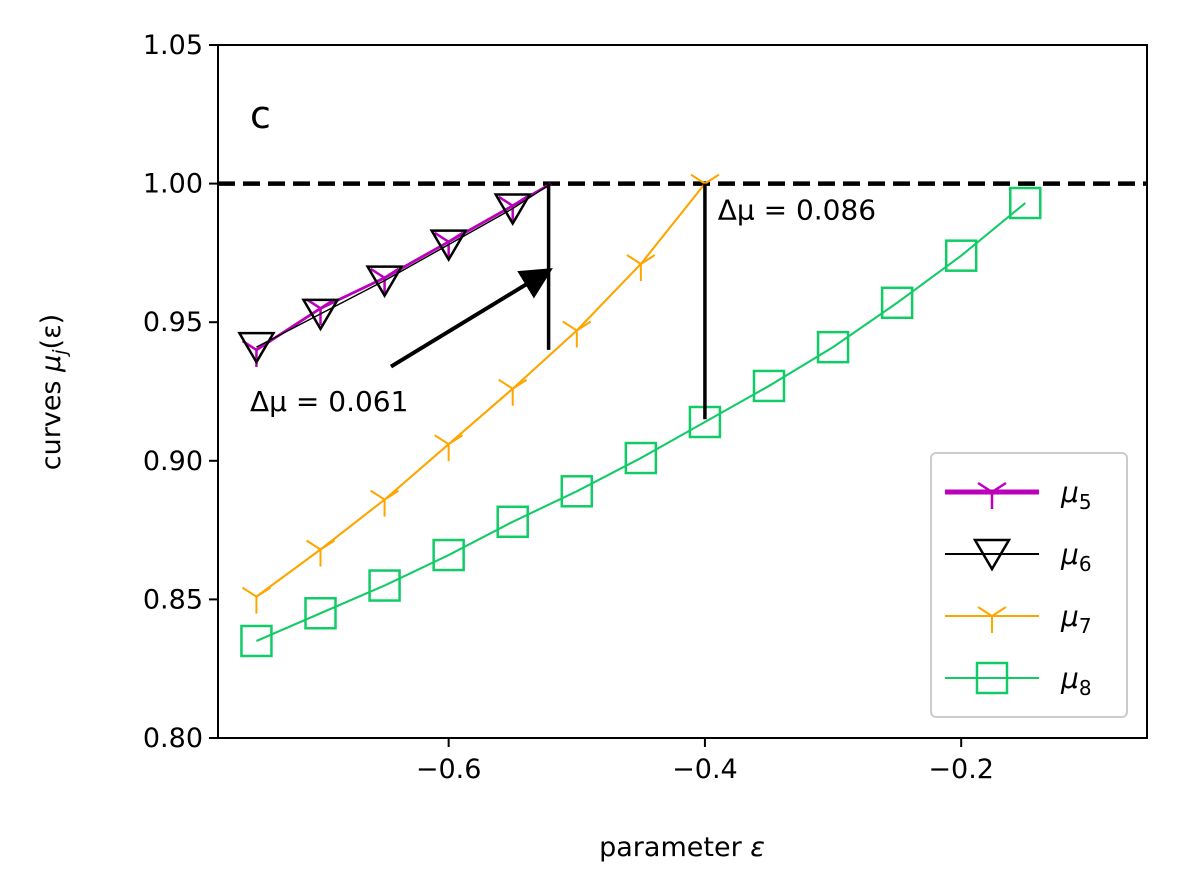  What do you see at coordinates (173, 599) in the screenshot?
I see `y-tick-label: 0.85` at bounding box center [173, 599].